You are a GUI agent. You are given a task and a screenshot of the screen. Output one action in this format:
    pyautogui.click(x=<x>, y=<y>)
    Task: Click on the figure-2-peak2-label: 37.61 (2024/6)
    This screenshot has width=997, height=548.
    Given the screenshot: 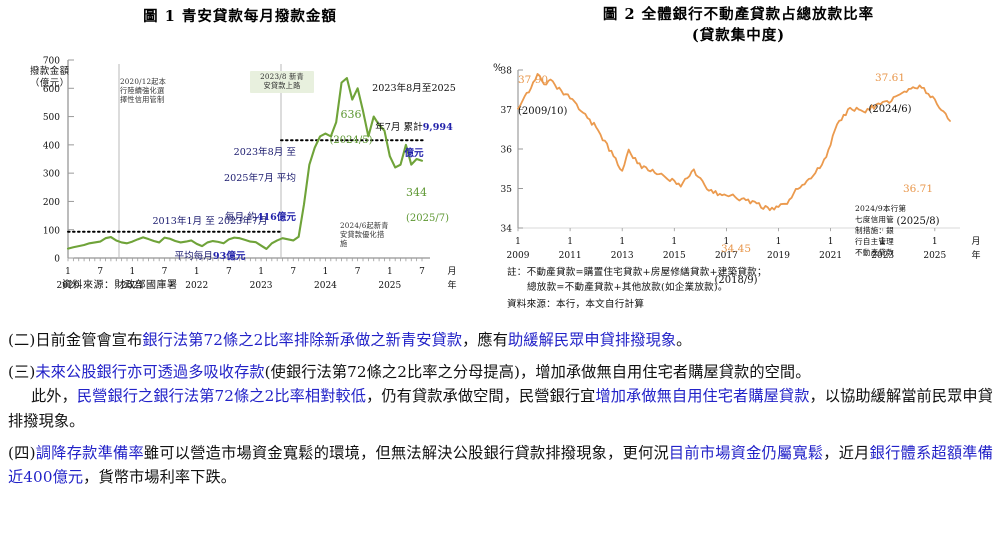 What is the action you would take?
    pyautogui.click(x=890, y=94)
    